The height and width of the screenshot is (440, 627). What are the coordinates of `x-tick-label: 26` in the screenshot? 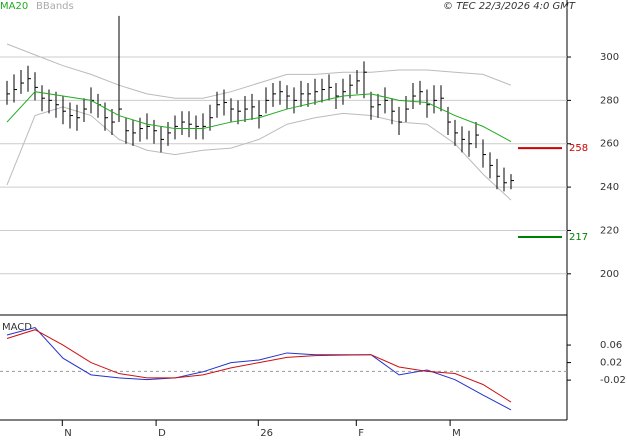 It's located at (266, 433).